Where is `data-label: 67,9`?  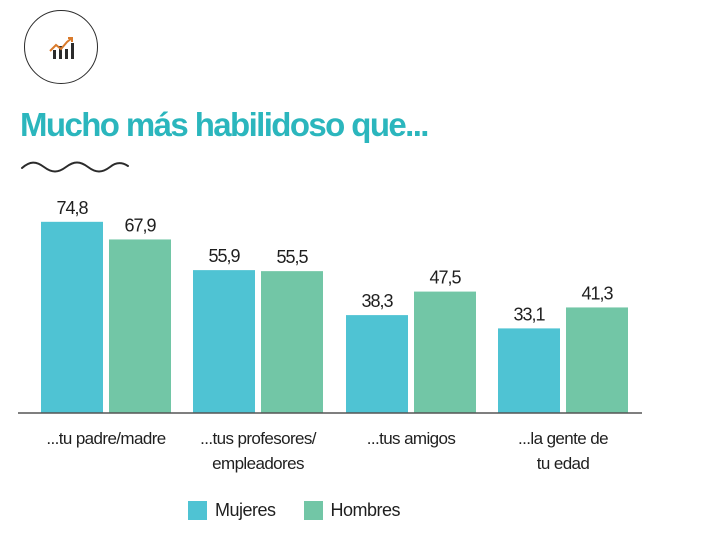 data-label: 67,9 is located at coordinates (140, 225).